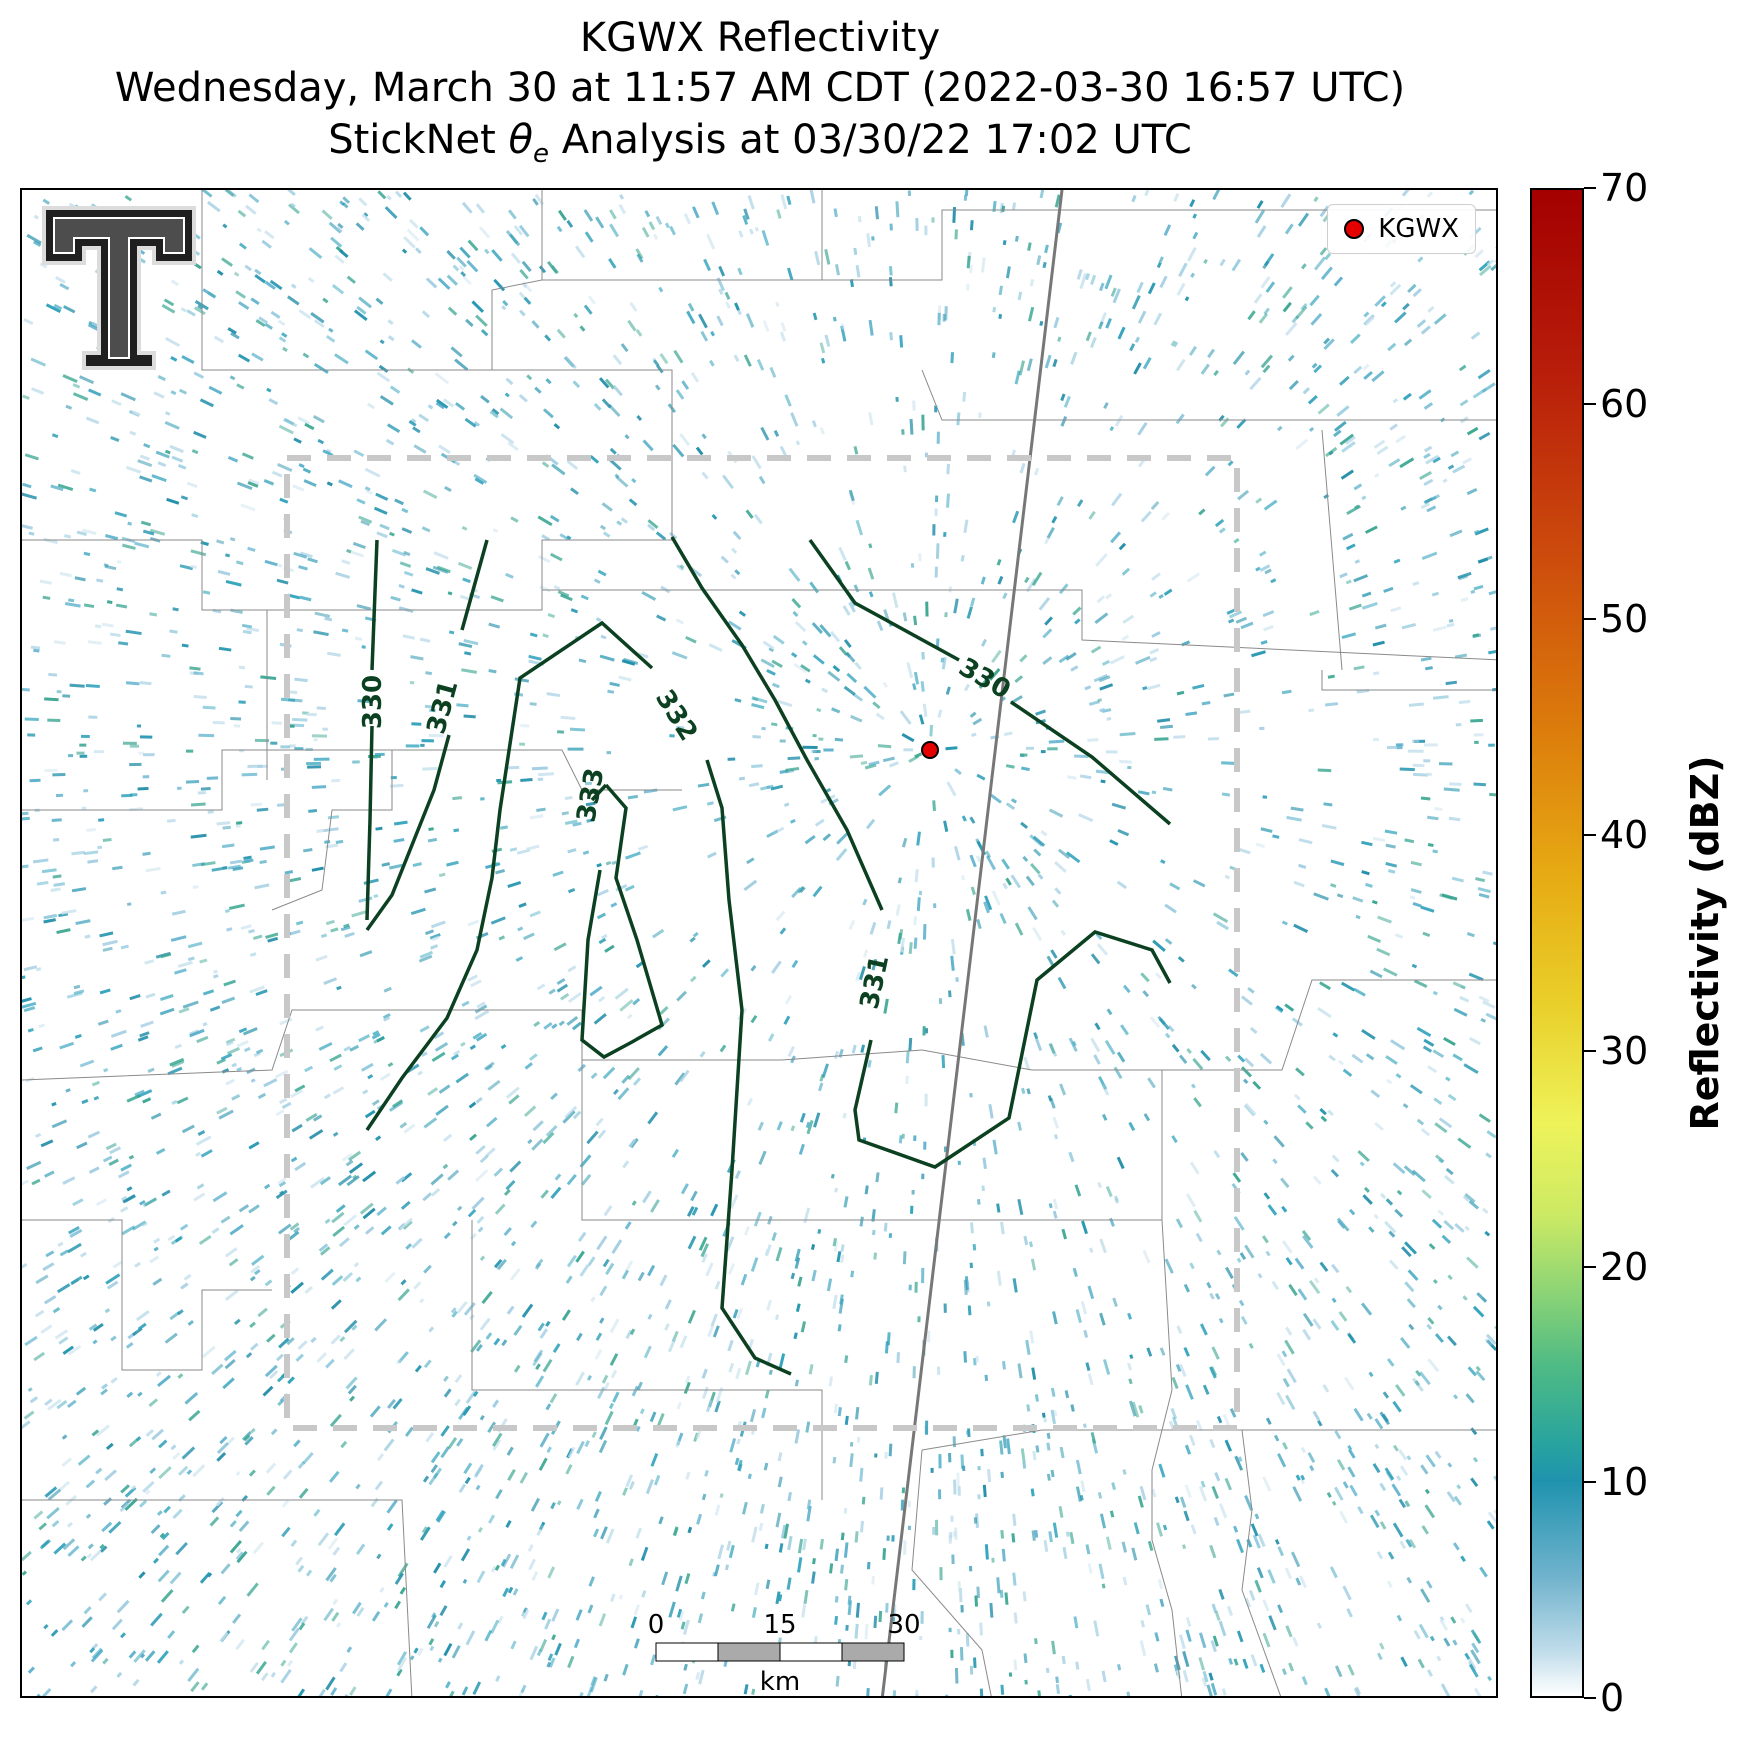  What do you see at coordinates (373, 702) in the screenshot?
I see `contour-label: 330` at bounding box center [373, 702].